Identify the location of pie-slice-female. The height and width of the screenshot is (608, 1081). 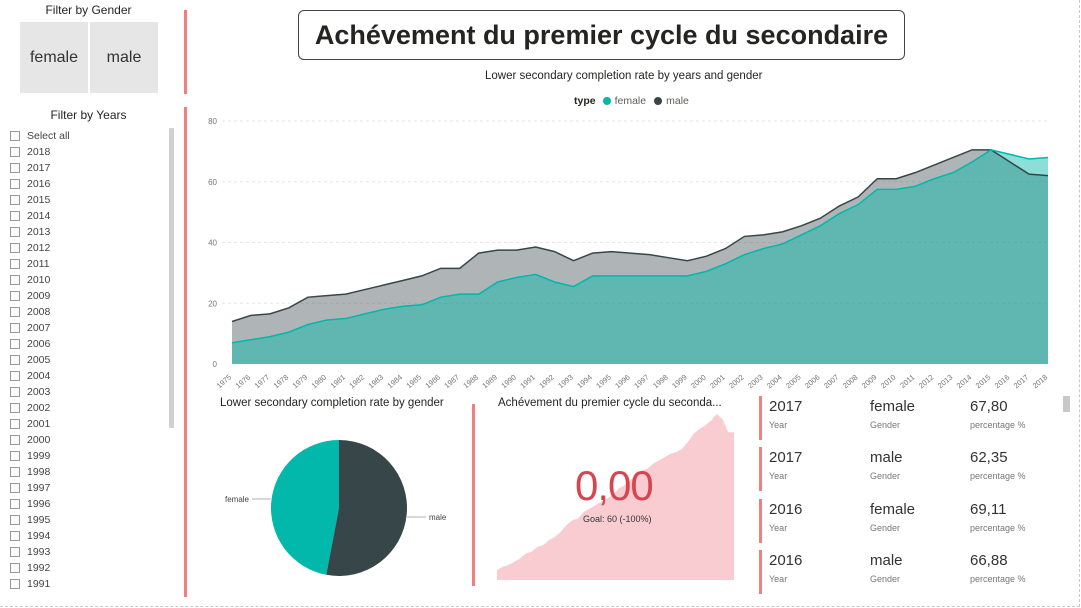
(305, 507).